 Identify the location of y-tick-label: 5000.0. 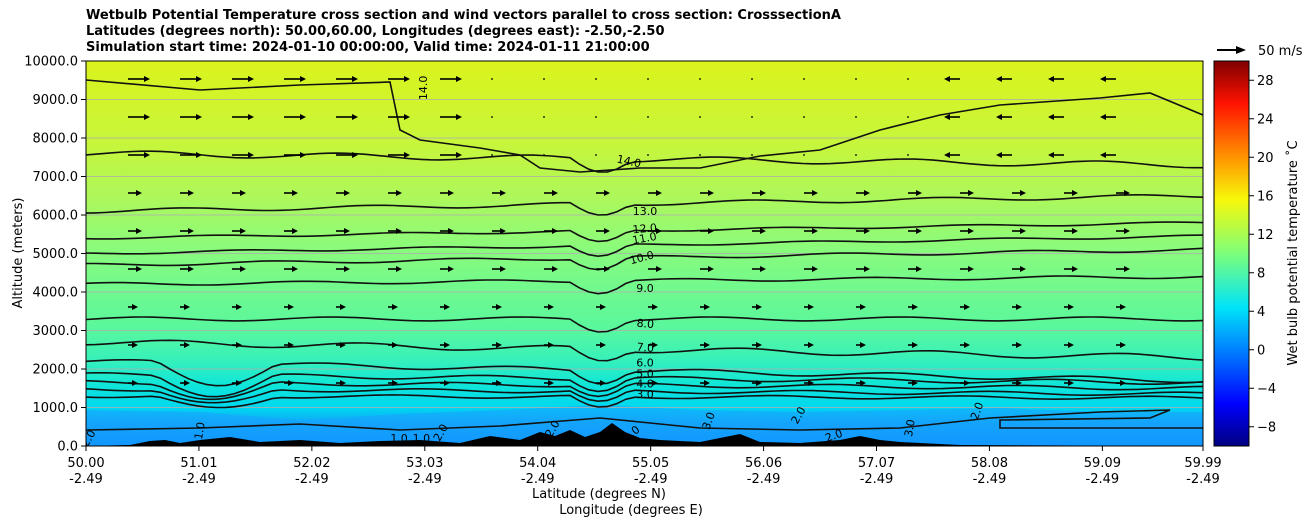
(56, 254).